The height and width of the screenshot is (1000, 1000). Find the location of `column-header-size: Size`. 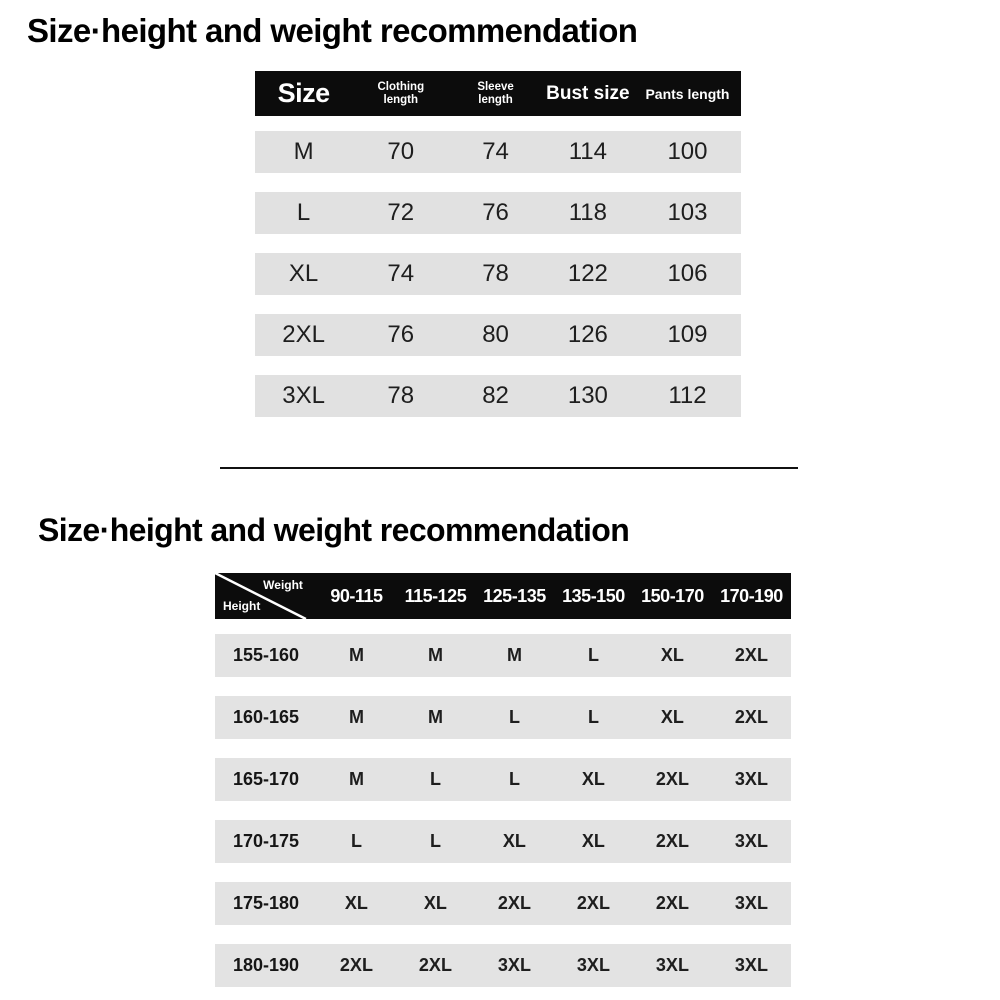

column-header-size: Size is located at coordinates (304, 93).